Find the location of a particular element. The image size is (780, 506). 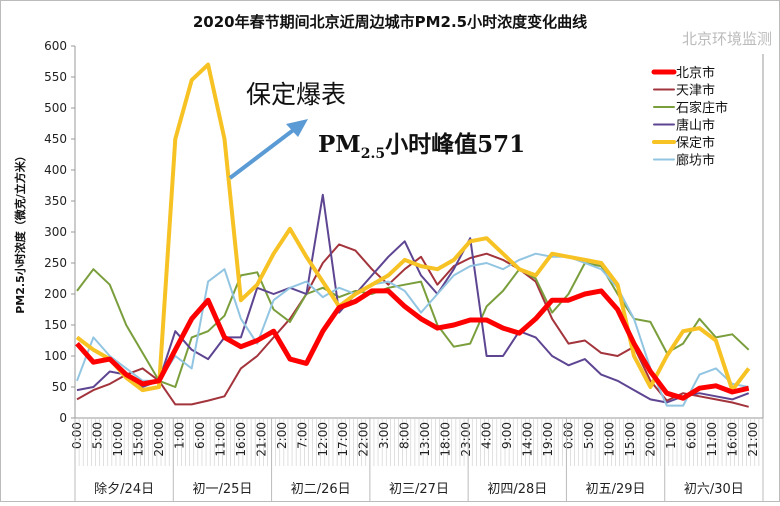

legend-label: 石家庄市 is located at coordinates (702, 108).